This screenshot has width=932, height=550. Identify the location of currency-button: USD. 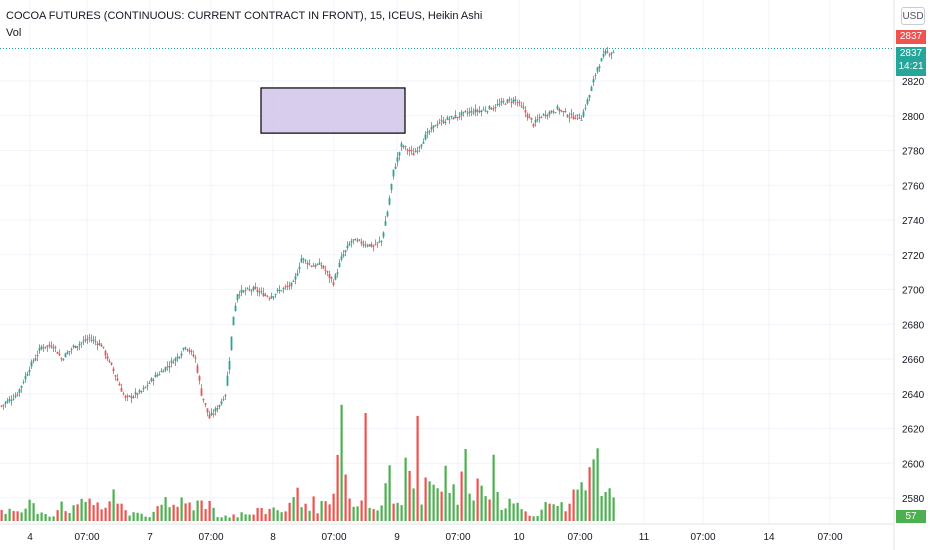
(913, 16).